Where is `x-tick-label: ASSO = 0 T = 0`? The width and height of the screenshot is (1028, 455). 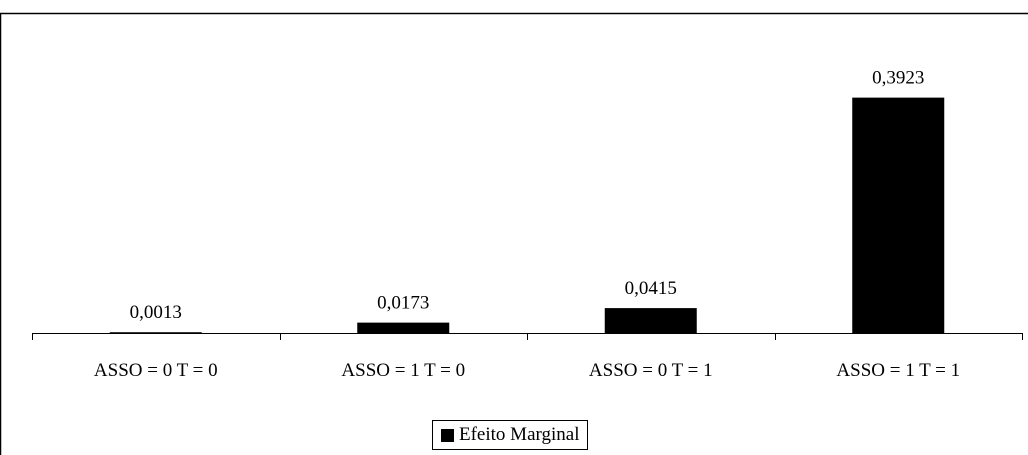
x-tick-label: ASSO = 0 T = 0 is located at coordinates (156, 370).